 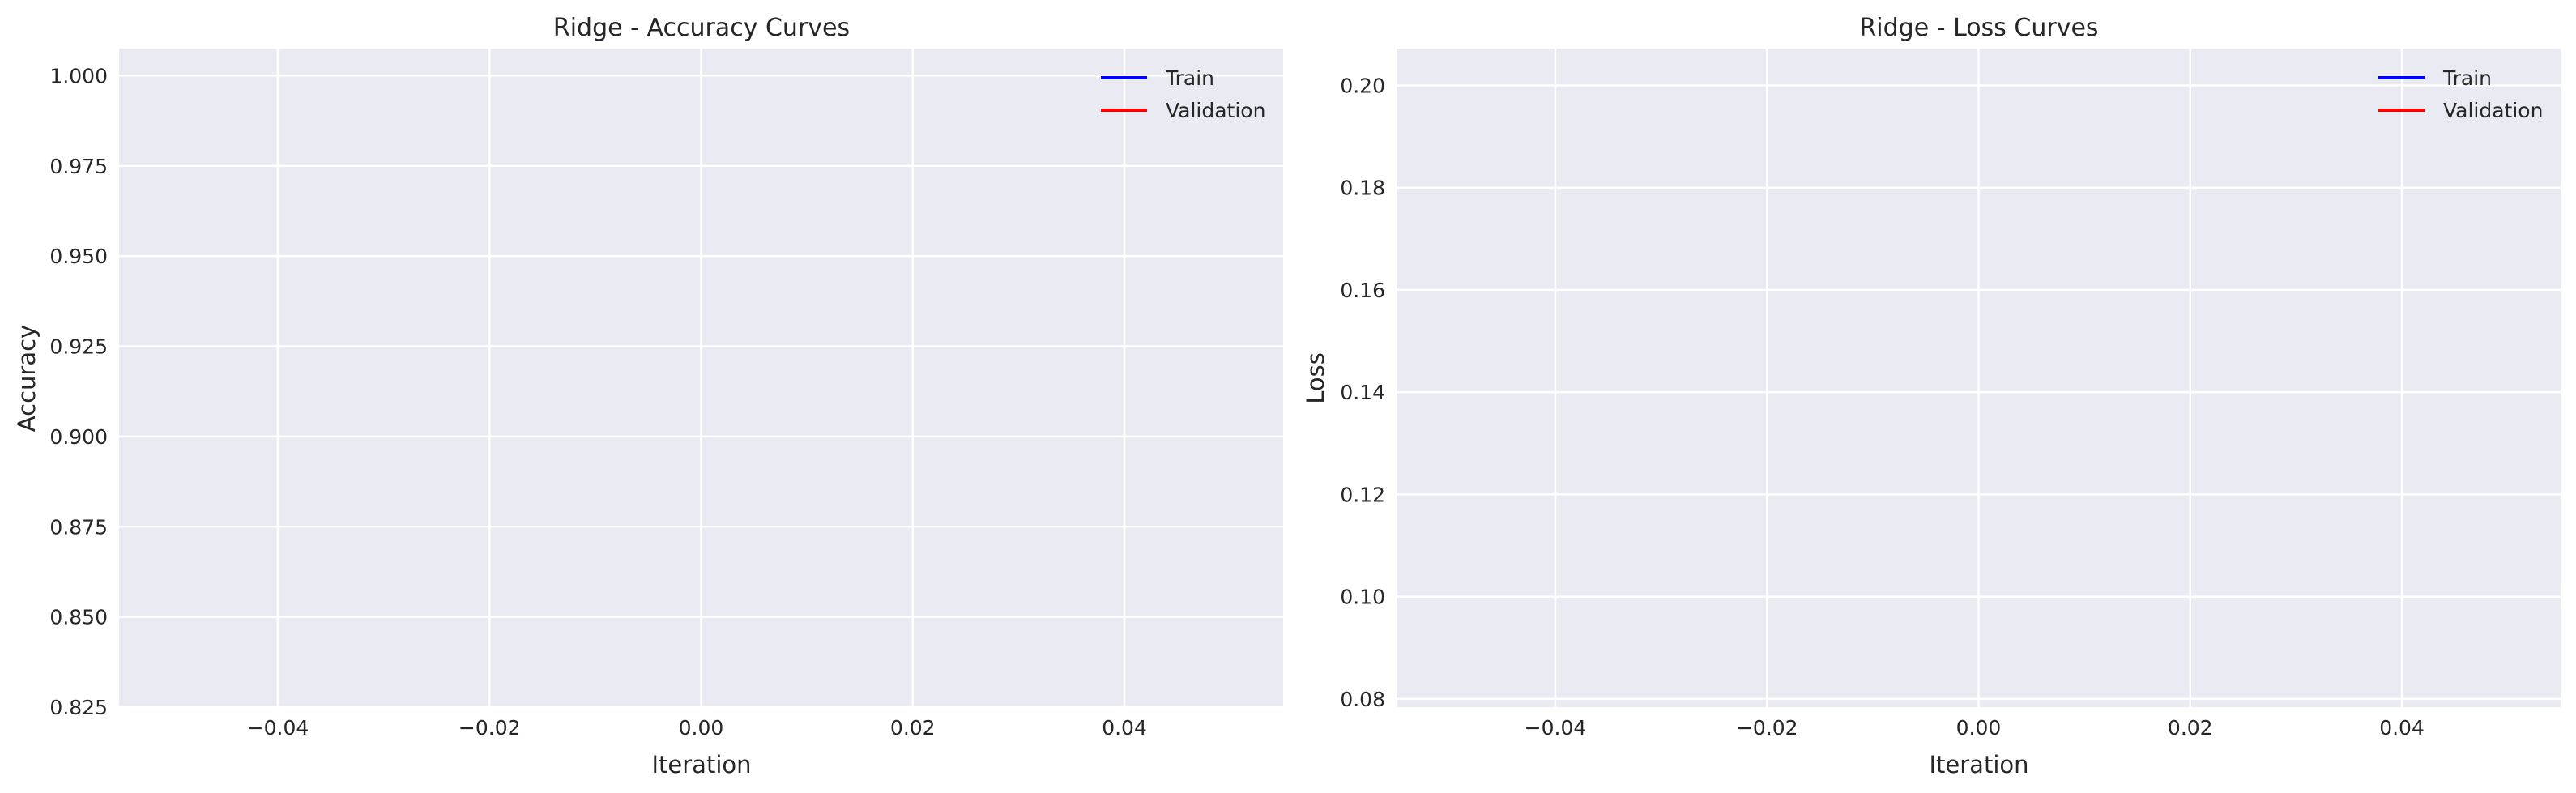 What do you see at coordinates (1363, 85) in the screenshot?
I see `y-tick-label: 0.20` at bounding box center [1363, 85].